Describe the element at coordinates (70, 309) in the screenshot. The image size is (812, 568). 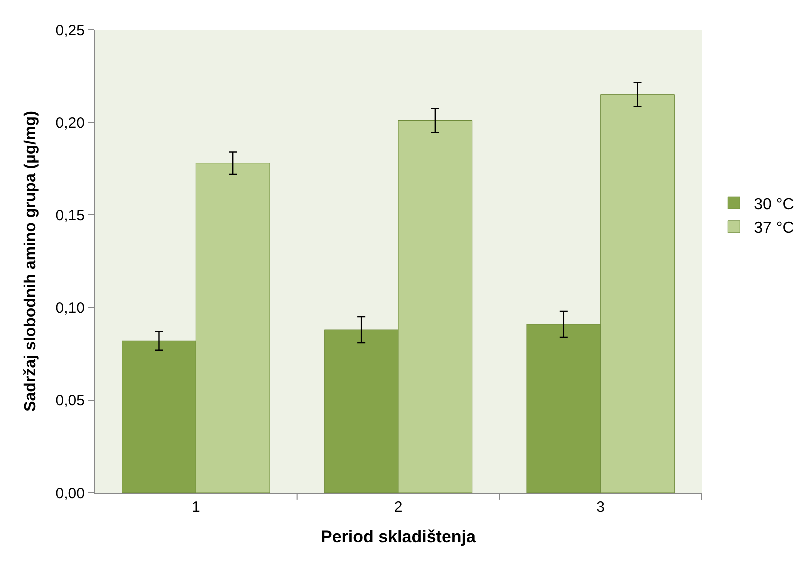
I see `y-tick-label: 0,10` at that location.